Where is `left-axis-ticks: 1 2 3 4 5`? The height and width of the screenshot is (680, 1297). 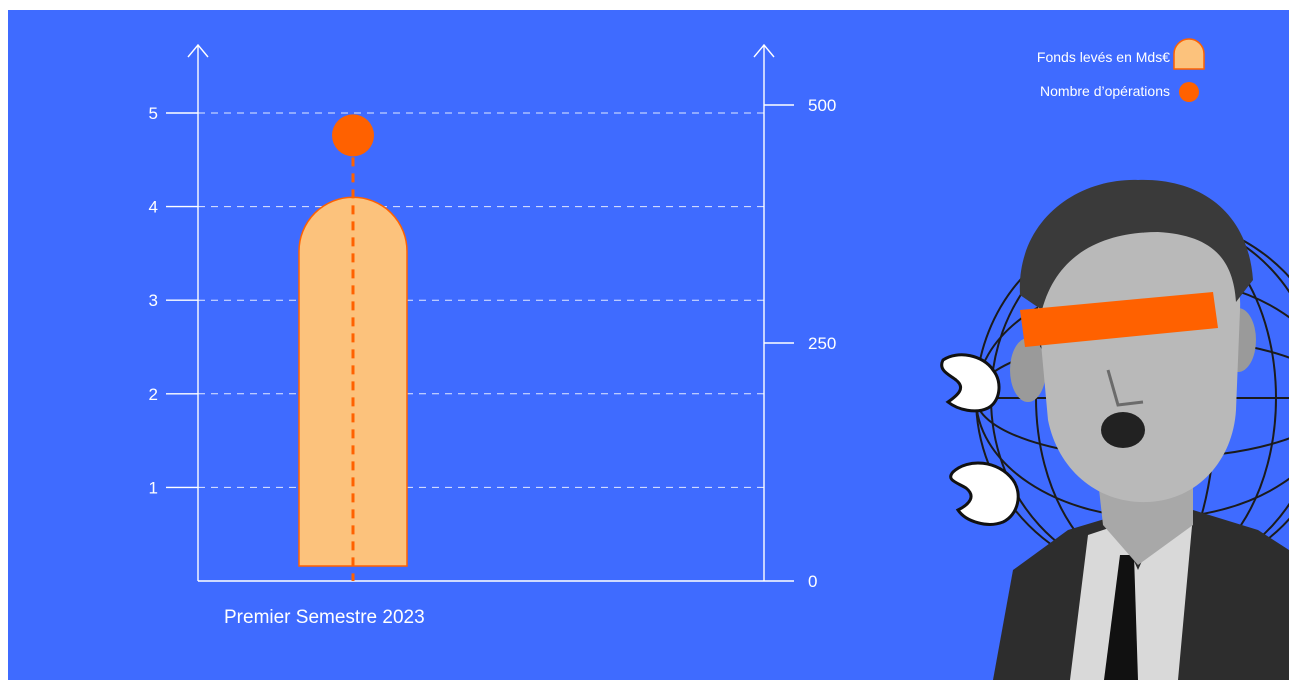
left-axis-ticks: 1 2 3 4 5 is located at coordinates (173, 300).